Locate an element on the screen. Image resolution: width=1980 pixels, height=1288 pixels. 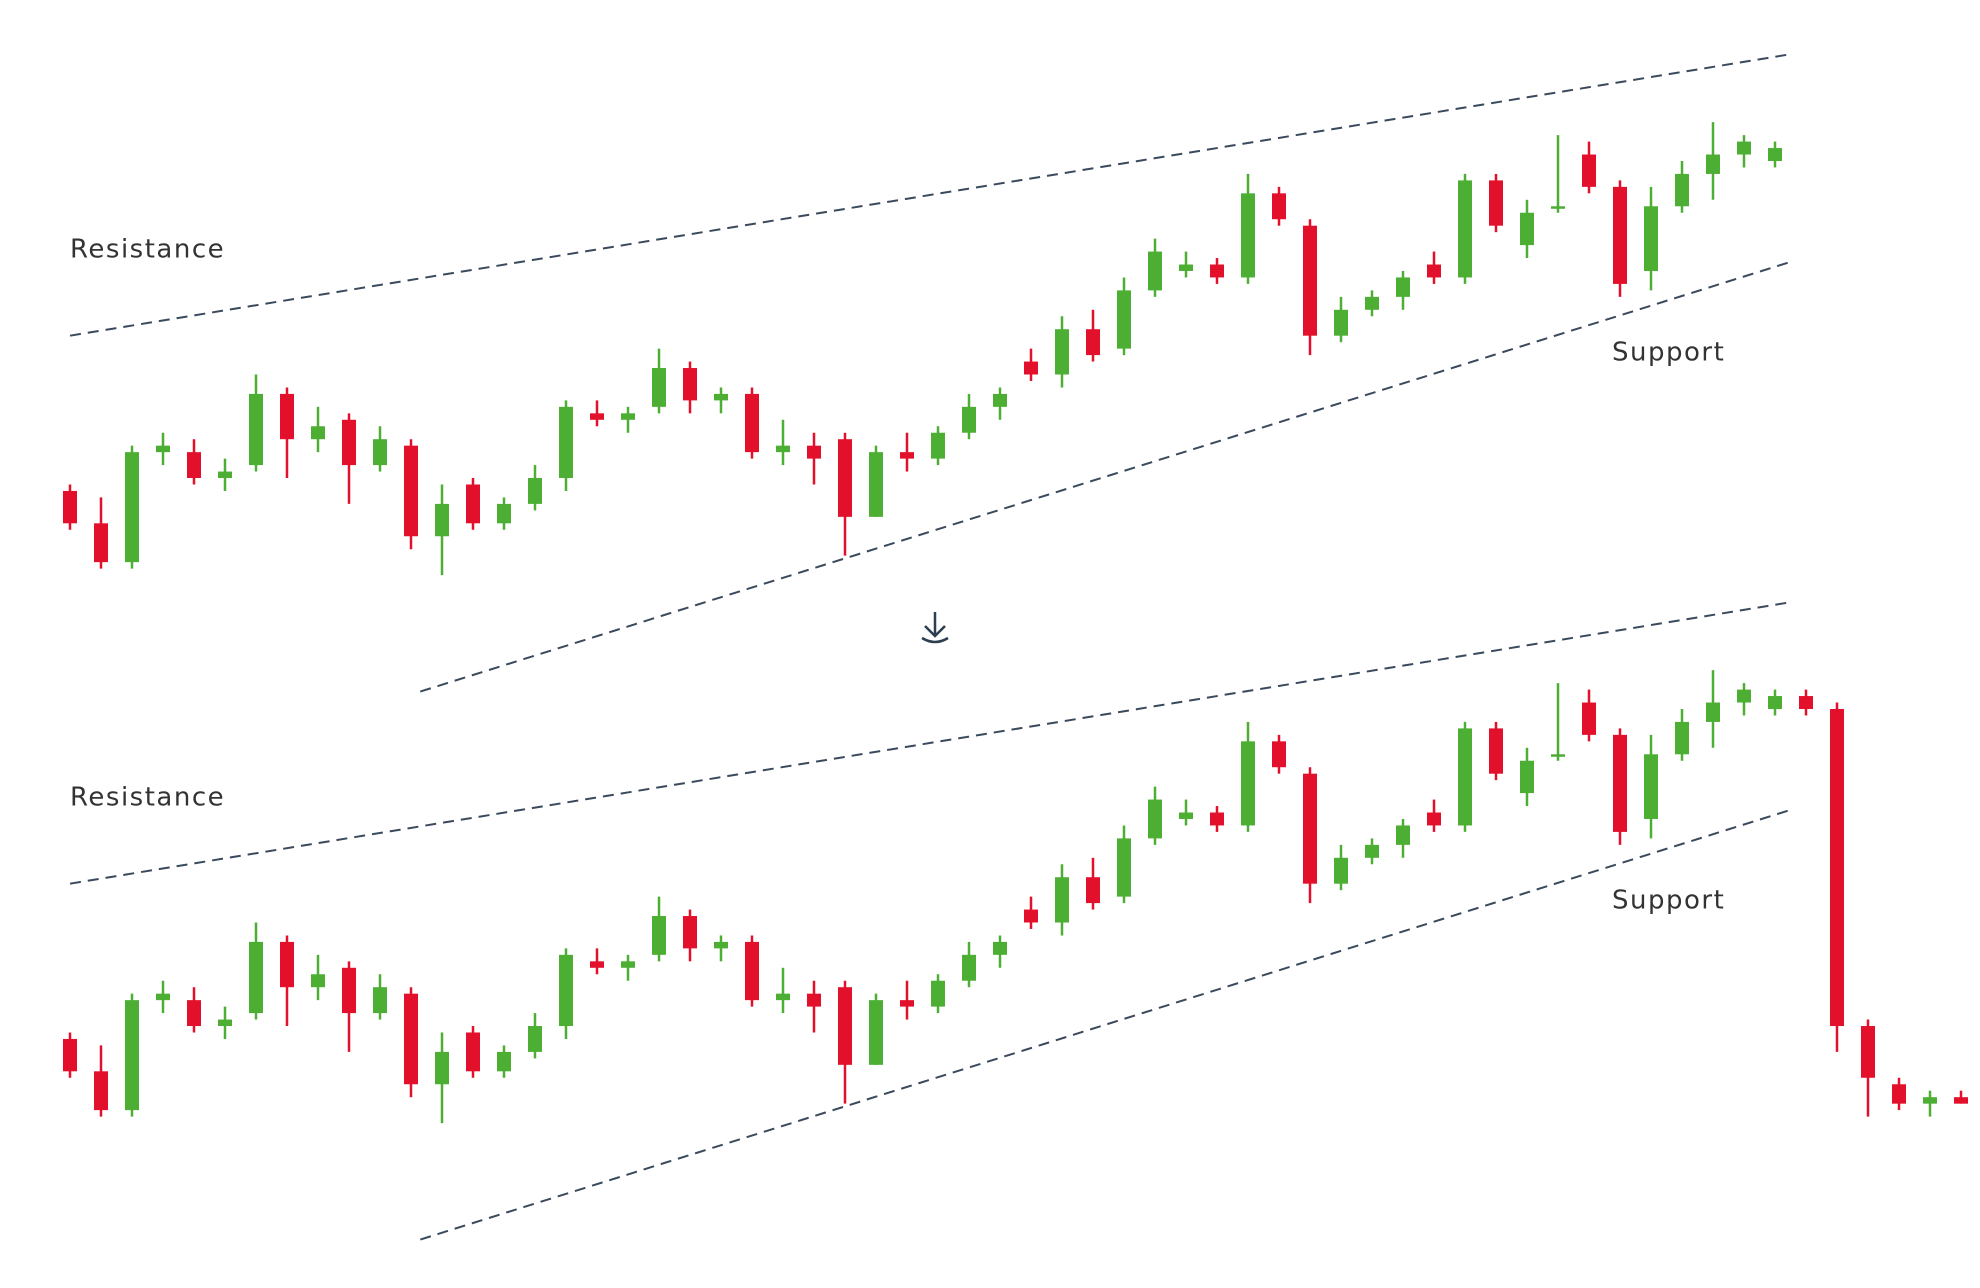
down-arrow is located at coordinates (935, 628).